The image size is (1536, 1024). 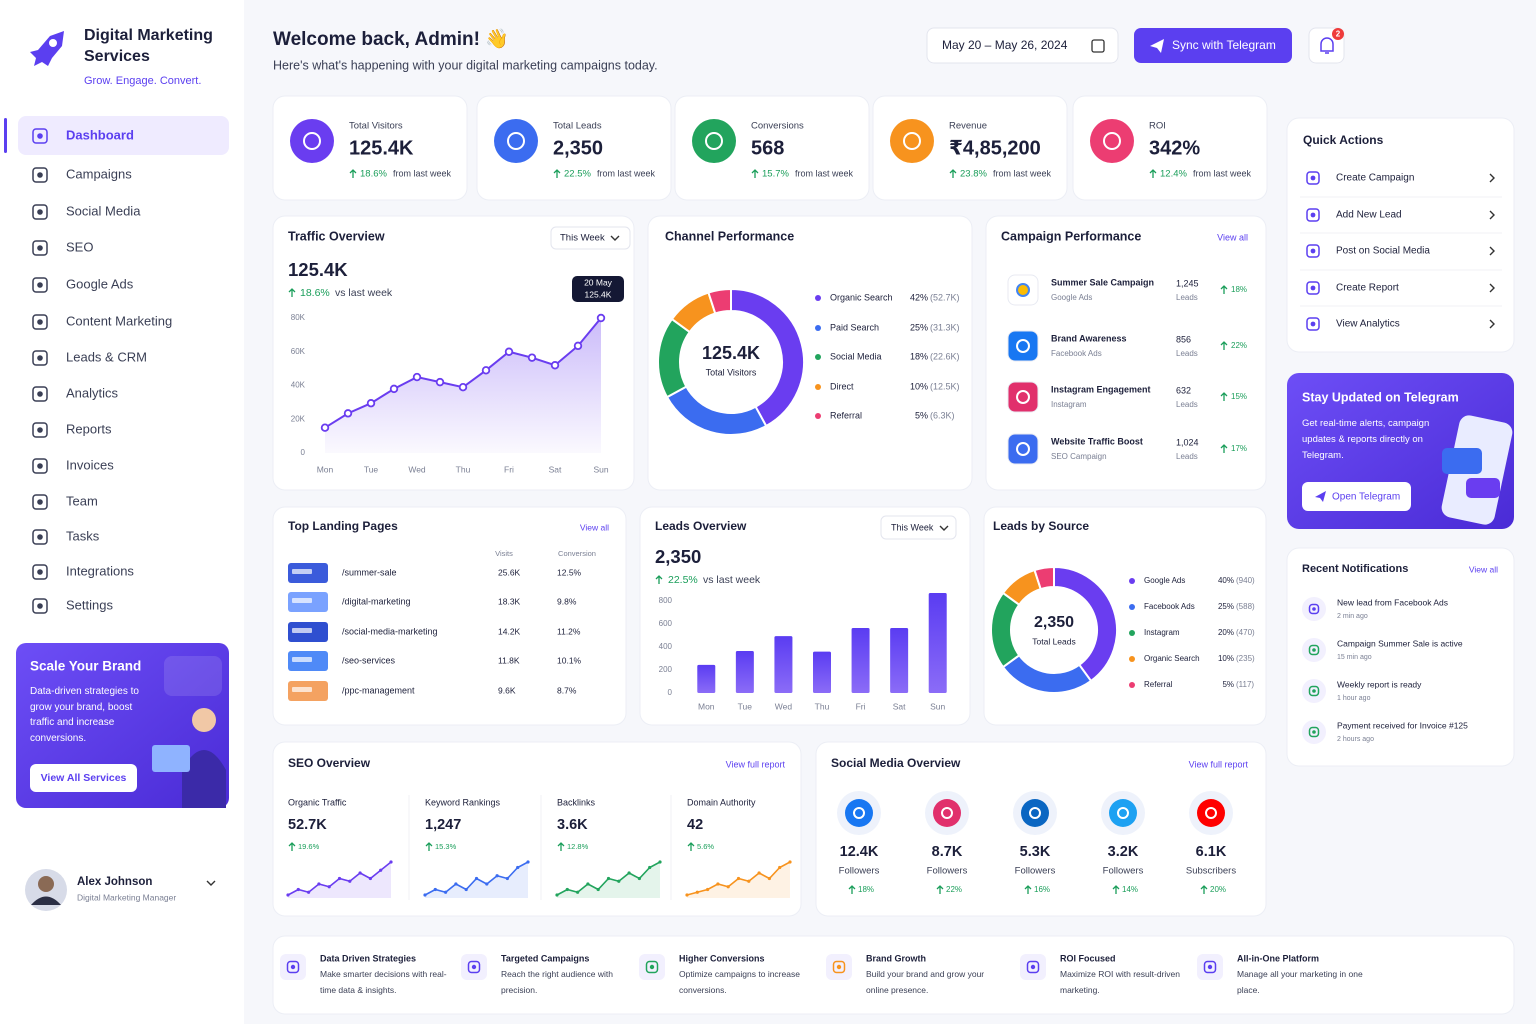 What do you see at coordinates (368, 958) in the screenshot?
I see `feature-title: Data Driven Strategies` at bounding box center [368, 958].